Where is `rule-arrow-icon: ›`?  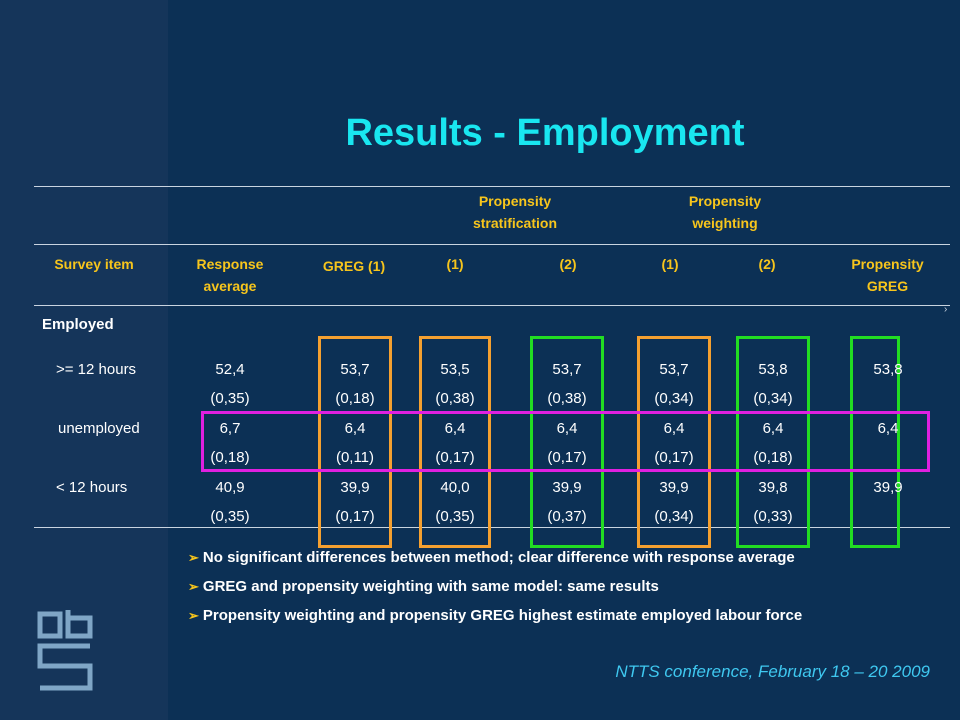
rule-arrow-icon: › is located at coordinates (946, 309).